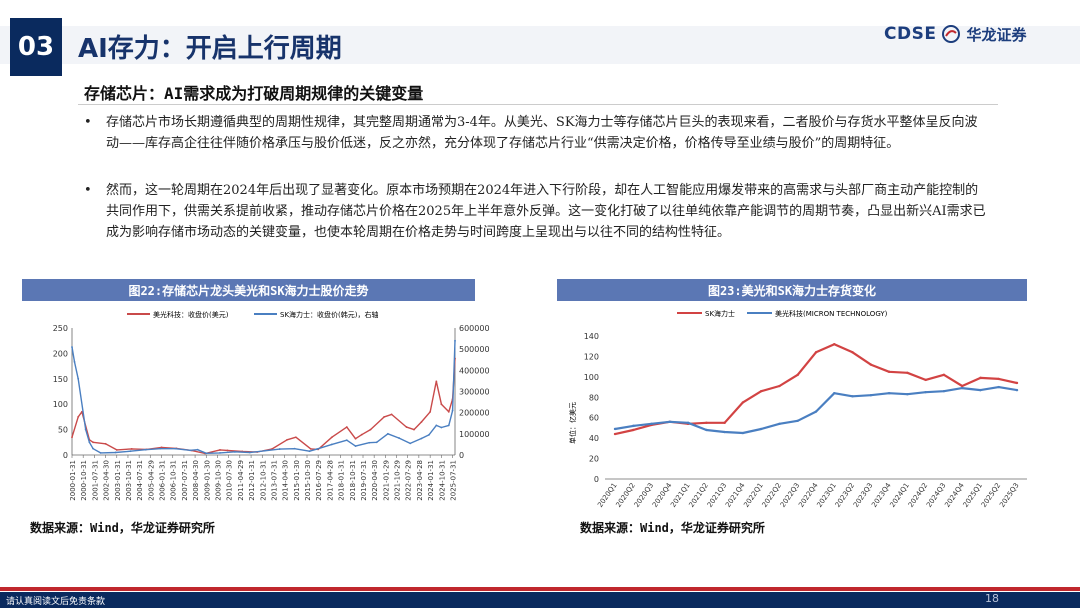  I want to click on chart2-y-tick-label: 40, so click(594, 438).